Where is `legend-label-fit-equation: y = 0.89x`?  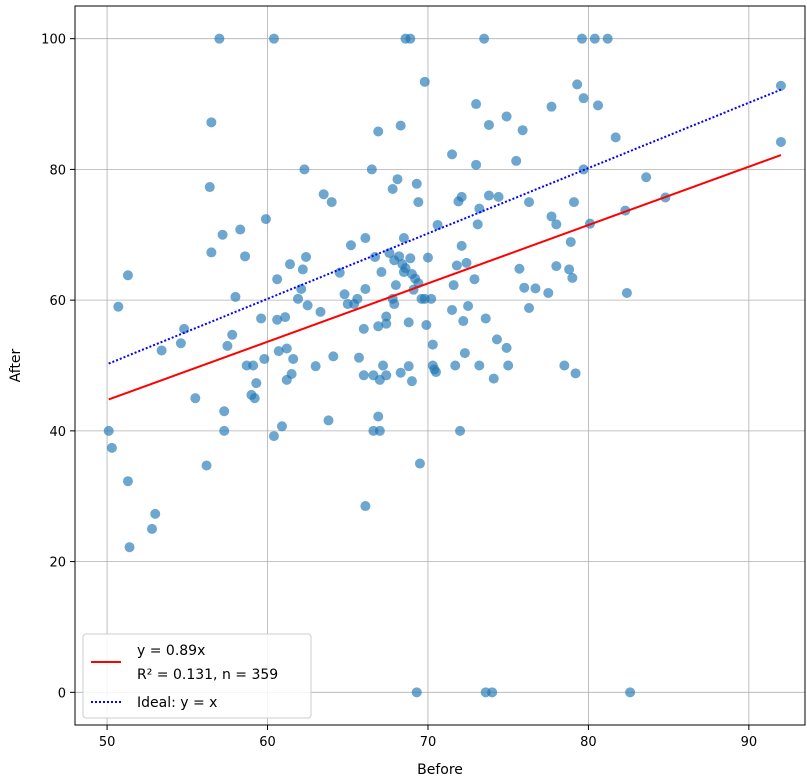 legend-label-fit-equation: y = 0.89x is located at coordinates (171, 651).